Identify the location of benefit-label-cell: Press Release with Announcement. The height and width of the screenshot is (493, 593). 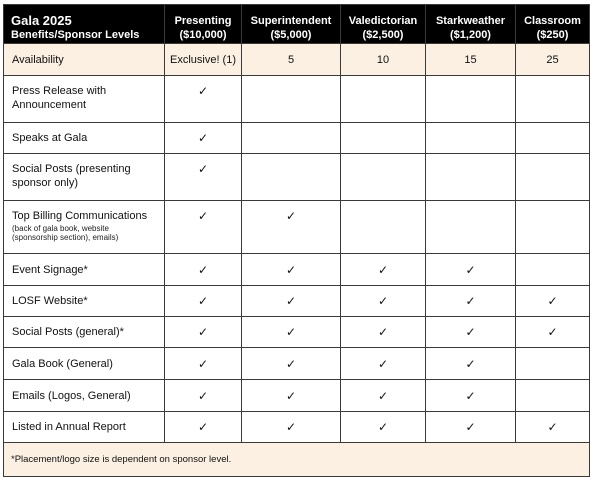
(84, 99).